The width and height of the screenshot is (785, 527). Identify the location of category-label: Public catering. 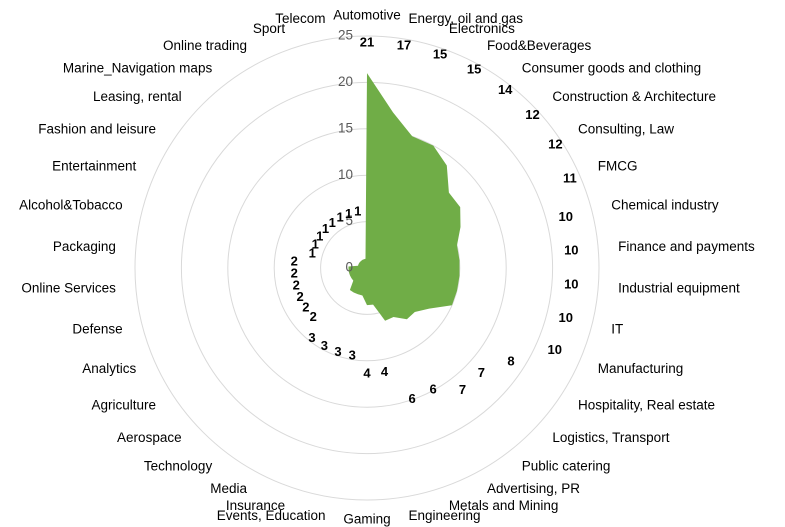
(566, 465).